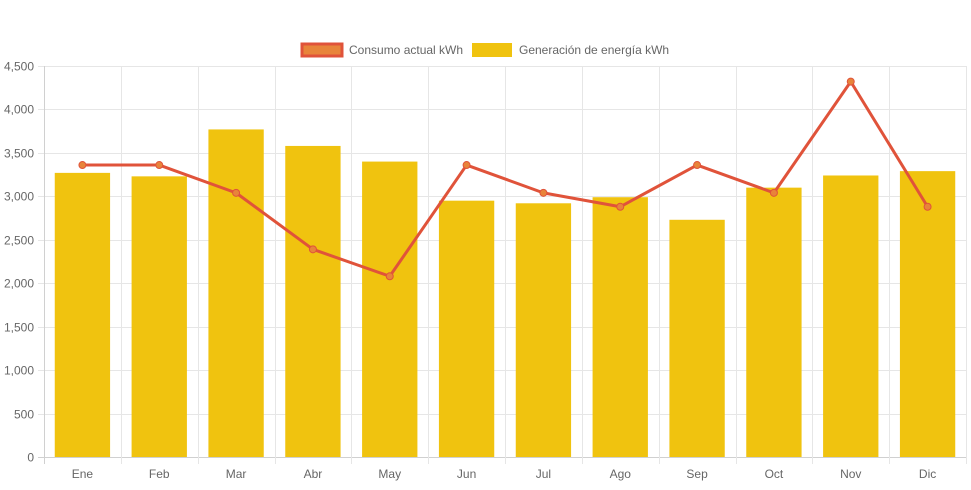 This screenshot has height=490, width=971. I want to click on x-tick-label: Nov, so click(850, 474).